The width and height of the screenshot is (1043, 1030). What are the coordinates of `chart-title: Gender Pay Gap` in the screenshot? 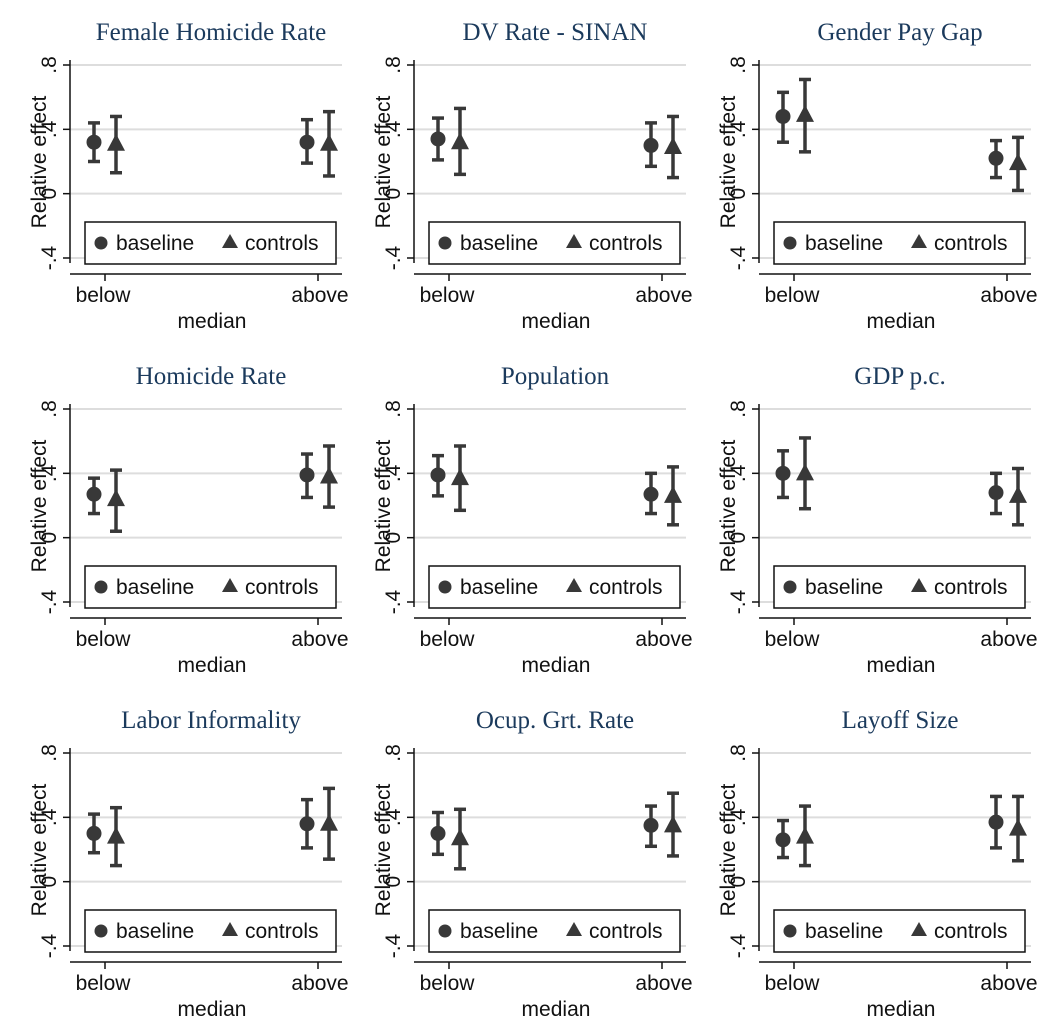 It's located at (899, 32).